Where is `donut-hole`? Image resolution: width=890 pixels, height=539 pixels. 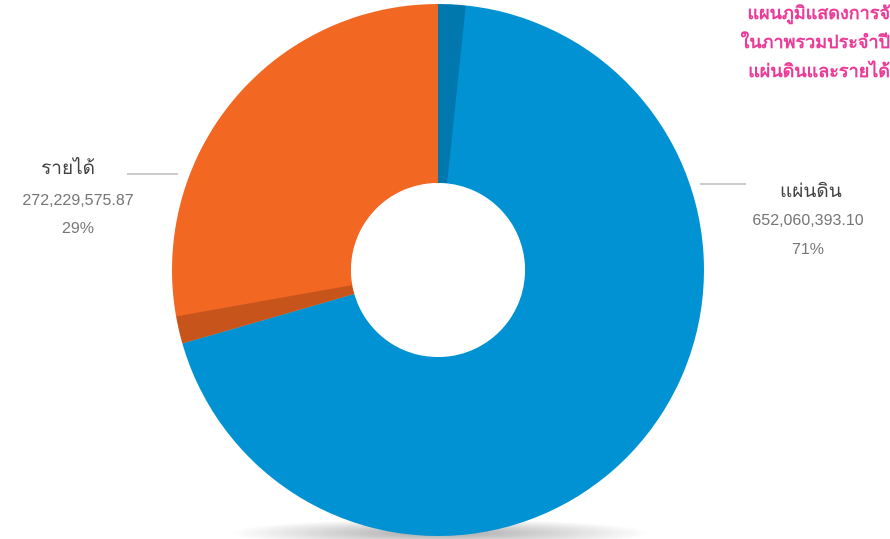 donut-hole is located at coordinates (438, 270).